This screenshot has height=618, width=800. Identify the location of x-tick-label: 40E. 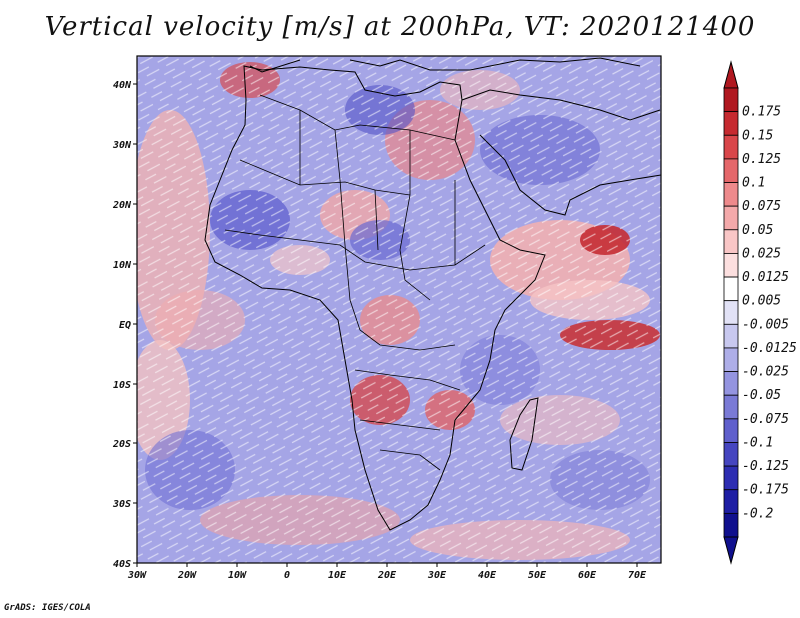
(487, 575).